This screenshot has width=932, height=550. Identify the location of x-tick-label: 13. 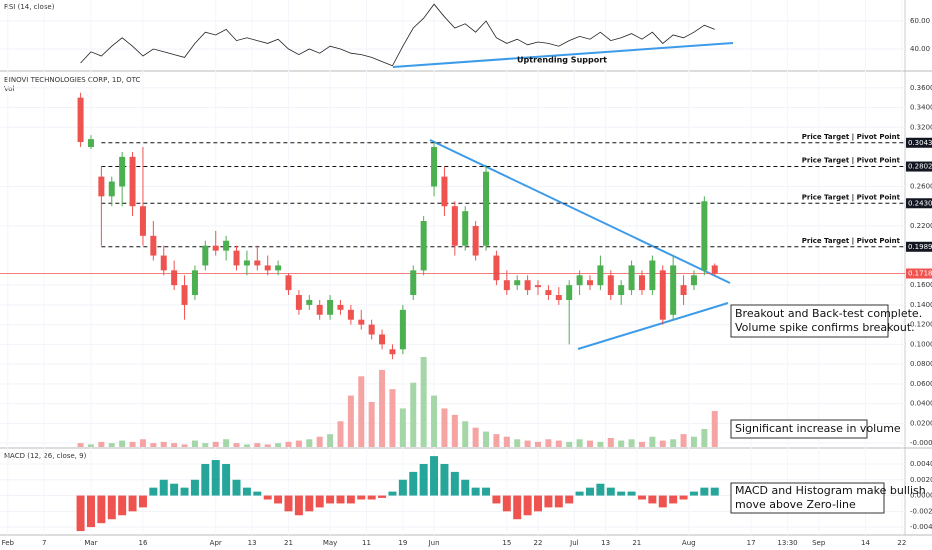
(252, 543).